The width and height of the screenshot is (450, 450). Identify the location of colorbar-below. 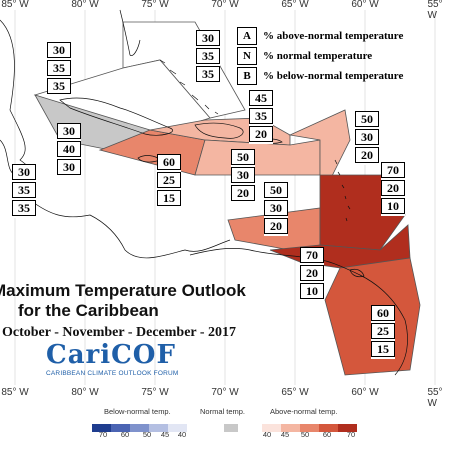
(139, 428).